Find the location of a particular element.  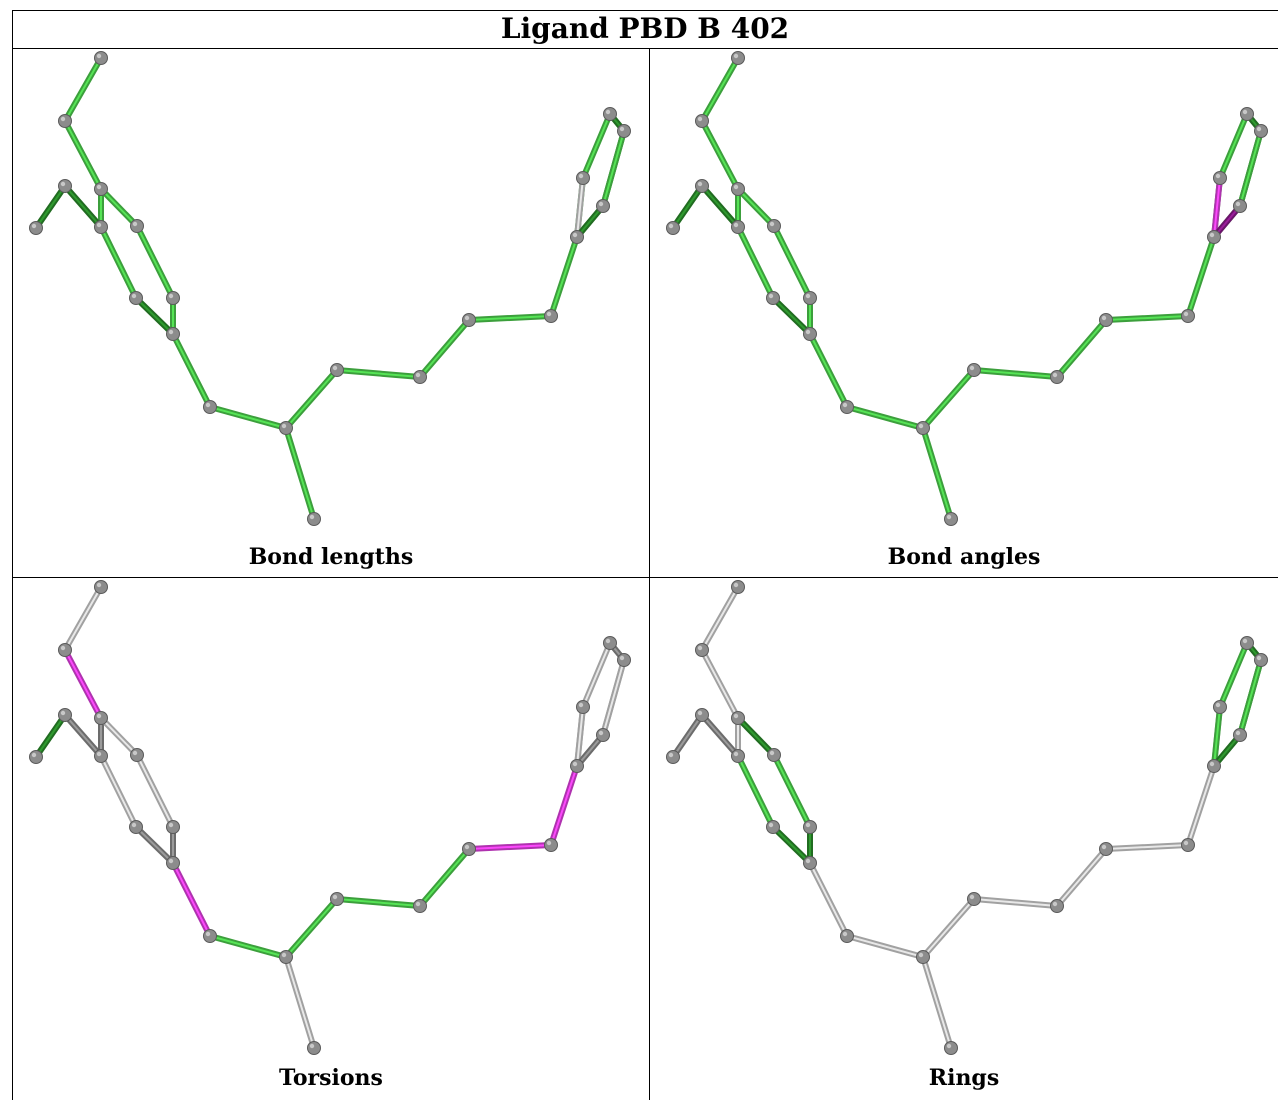

bond-highlight-b18 is located at coordinates (564, 805).